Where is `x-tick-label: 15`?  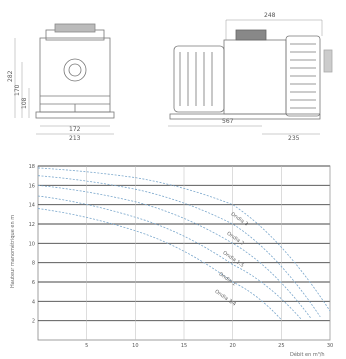
x-tick-label: 15 is located at coordinates (184, 346).